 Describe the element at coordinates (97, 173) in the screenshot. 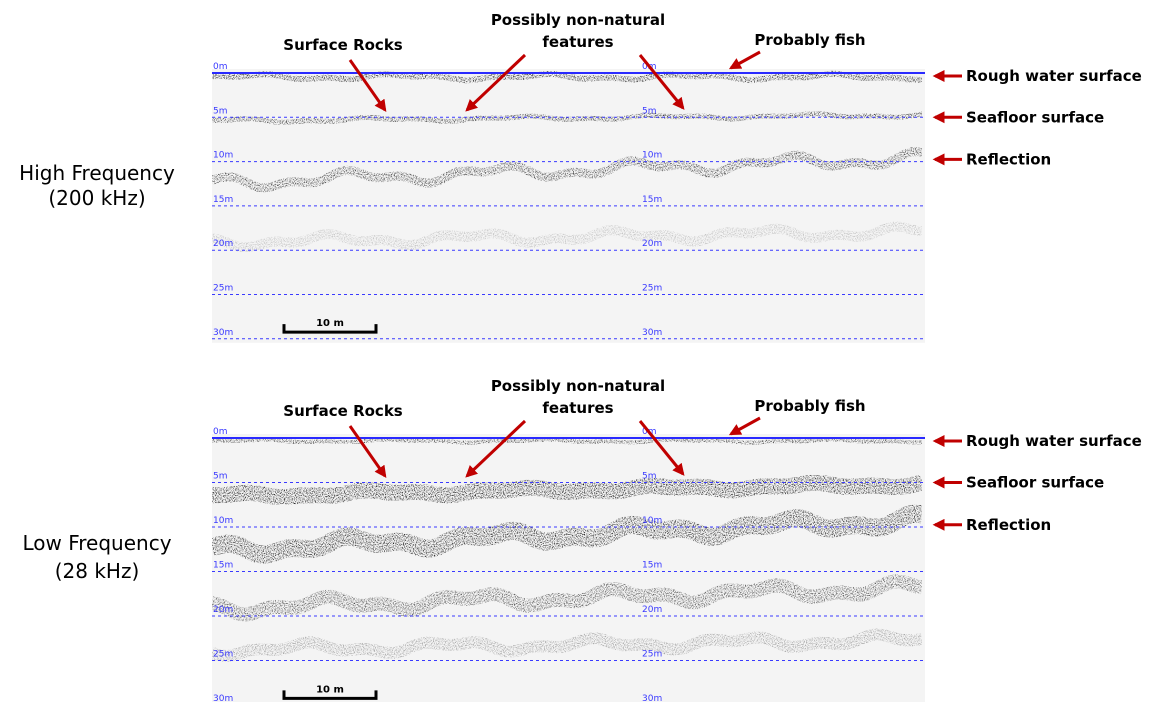

I see `panel-label: High Frequency` at that location.